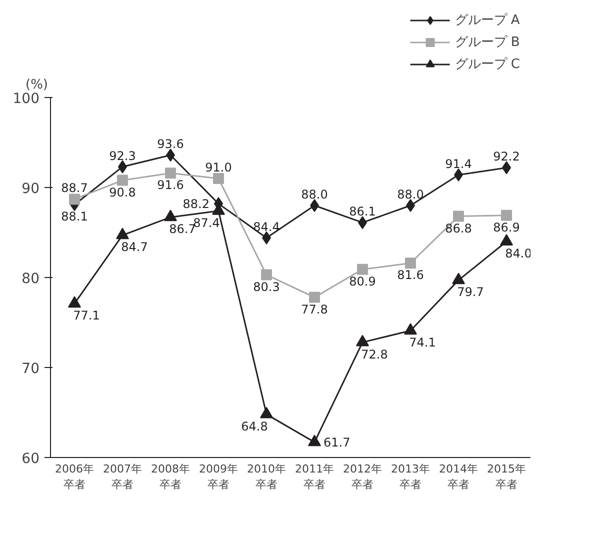 This screenshot has height=537, width=594. I want to click on x-tick-label: 2015年卒者, so click(506, 477).